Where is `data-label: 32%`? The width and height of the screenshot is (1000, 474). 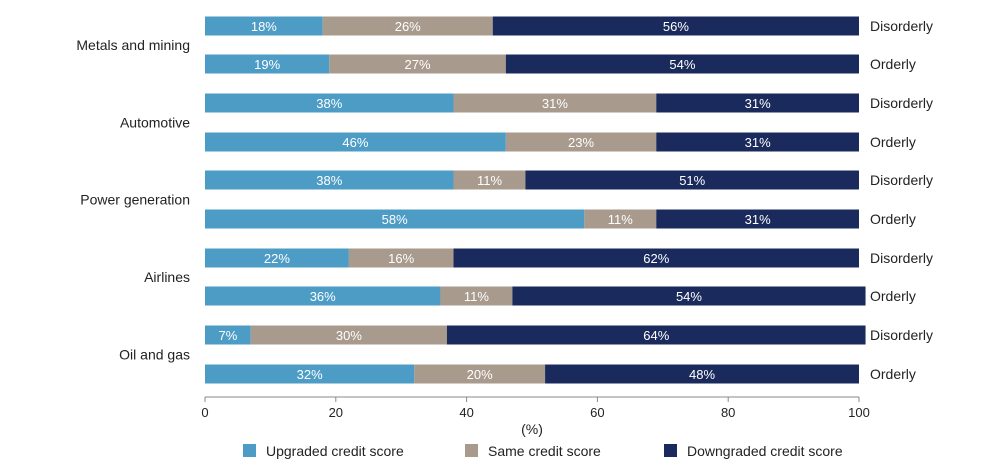 data-label: 32% is located at coordinates (310, 374).